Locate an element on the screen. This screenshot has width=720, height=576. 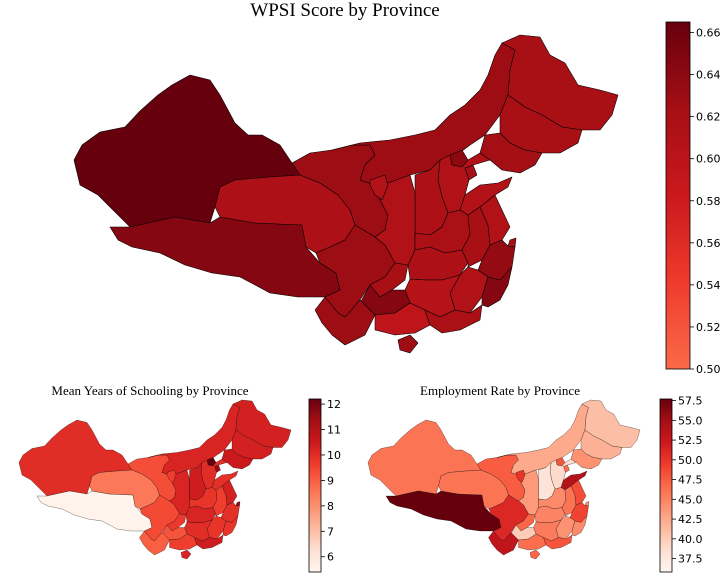
employment-map is located at coordinates (504, 479).